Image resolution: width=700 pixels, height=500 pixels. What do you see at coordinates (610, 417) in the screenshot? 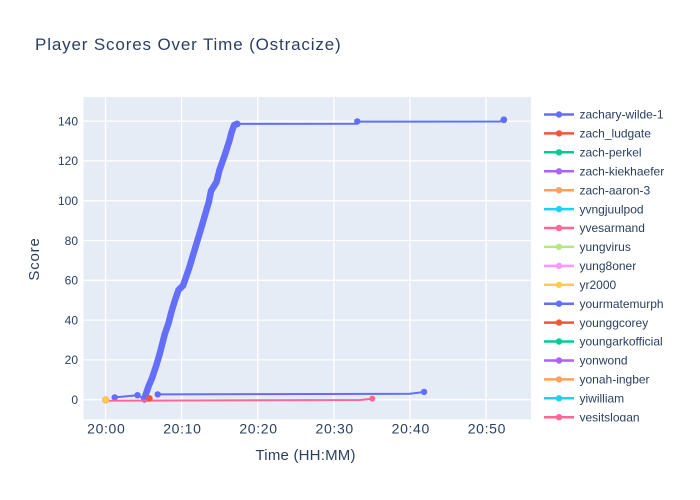
I see `svg-text: yesitslogan` at bounding box center [610, 417].